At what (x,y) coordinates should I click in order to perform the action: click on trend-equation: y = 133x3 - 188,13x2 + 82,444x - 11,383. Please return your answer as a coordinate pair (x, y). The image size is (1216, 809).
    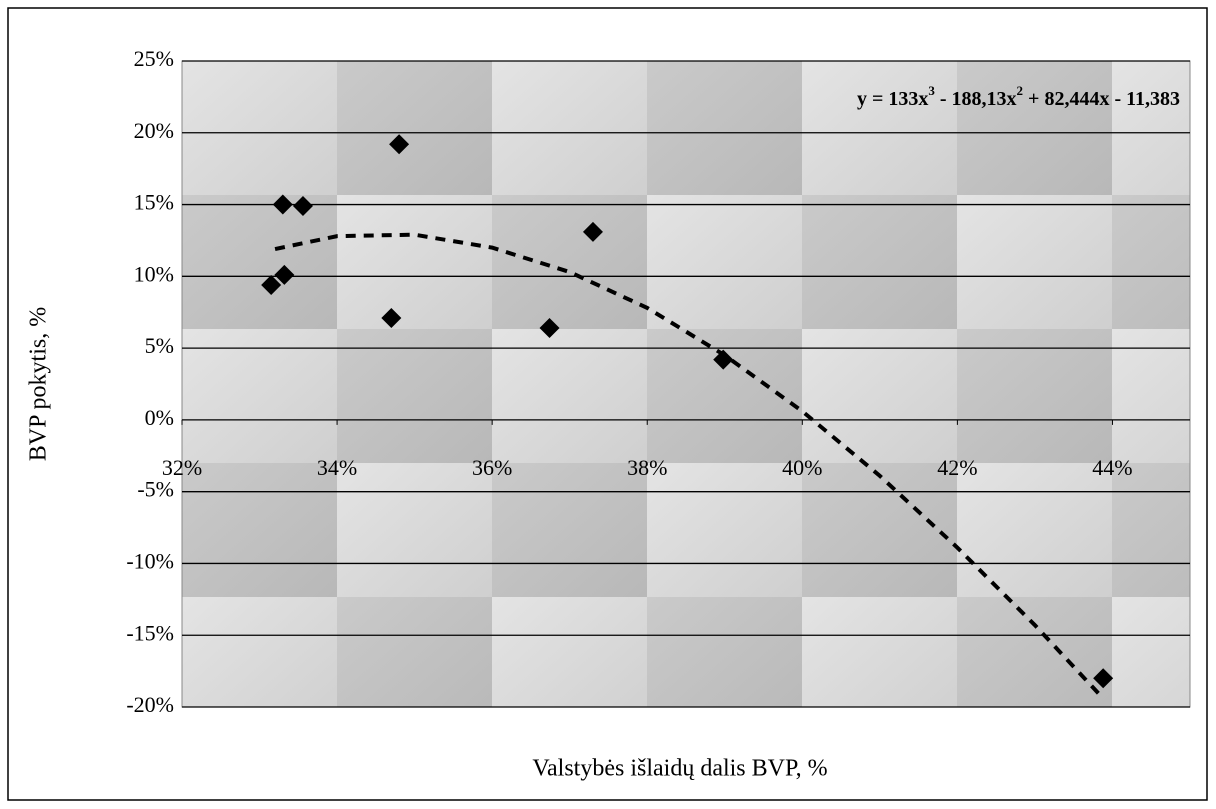
    Looking at the image, I should click on (1018, 96).